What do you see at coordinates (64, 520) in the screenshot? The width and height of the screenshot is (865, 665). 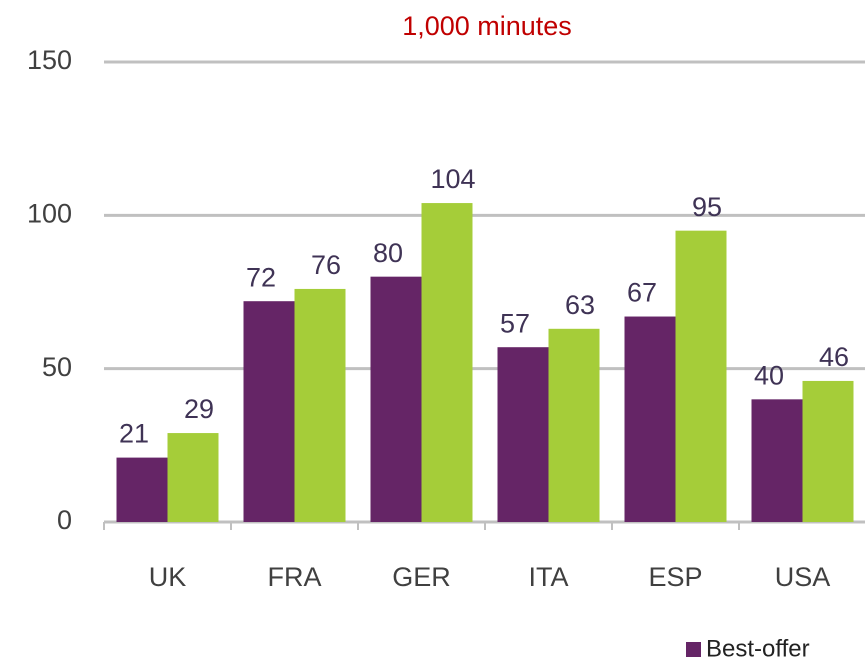 I see `y-tick-label: 0` at bounding box center [64, 520].